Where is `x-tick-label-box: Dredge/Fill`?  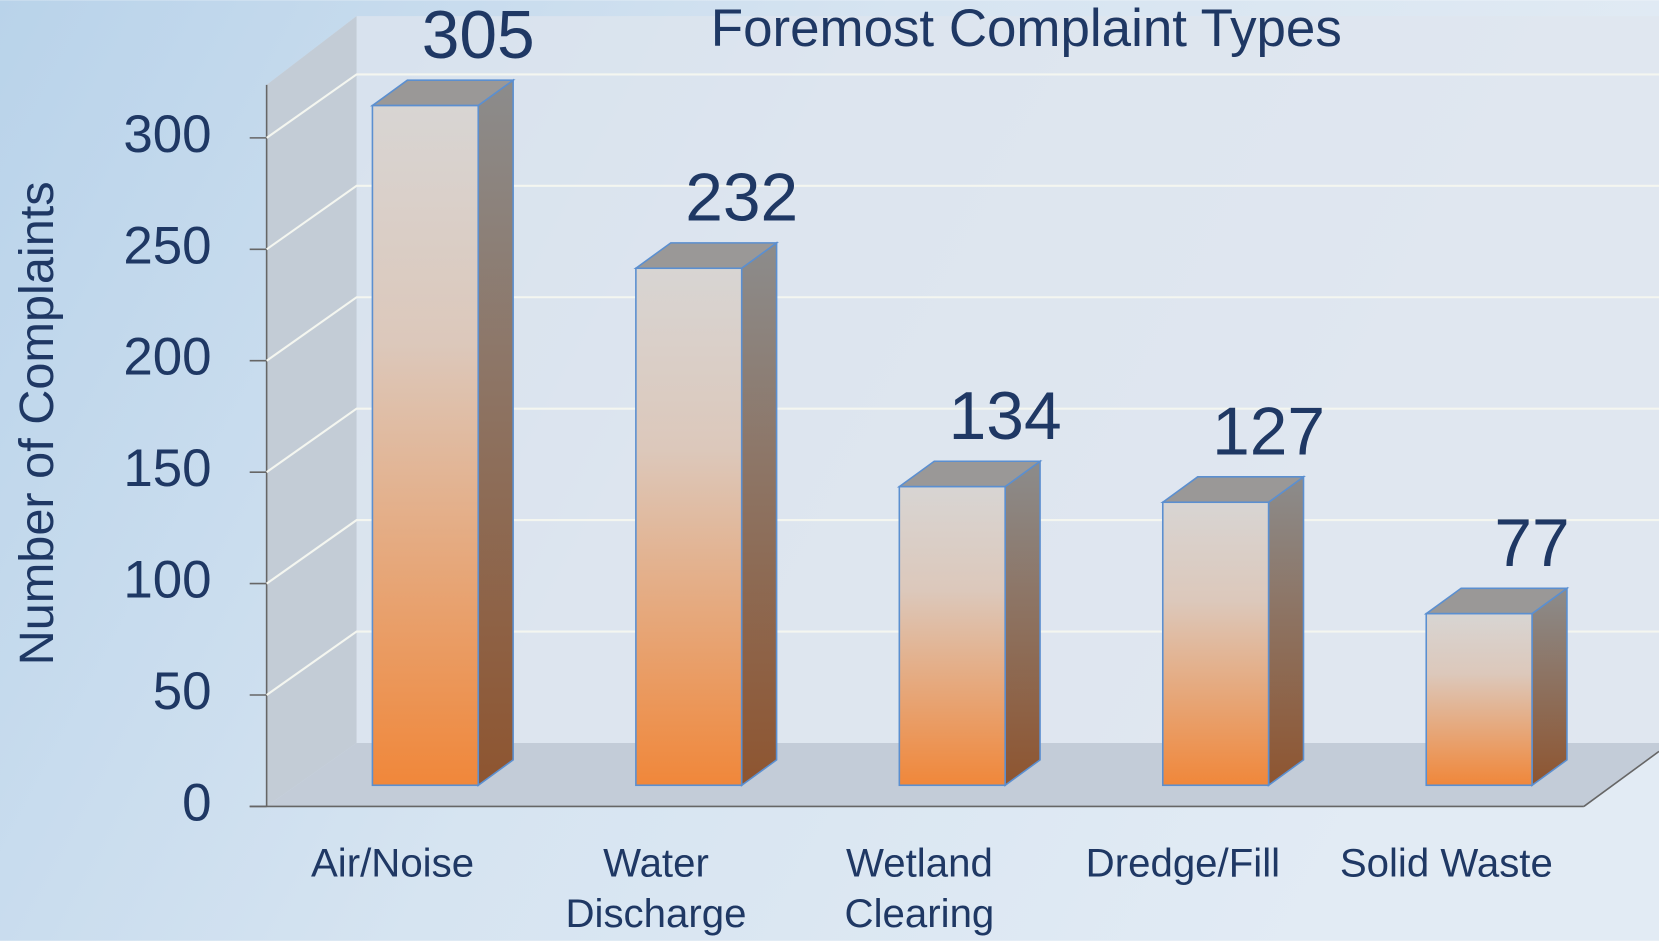
x-tick-label-box: Dredge/Fill is located at coordinates (1183, 863).